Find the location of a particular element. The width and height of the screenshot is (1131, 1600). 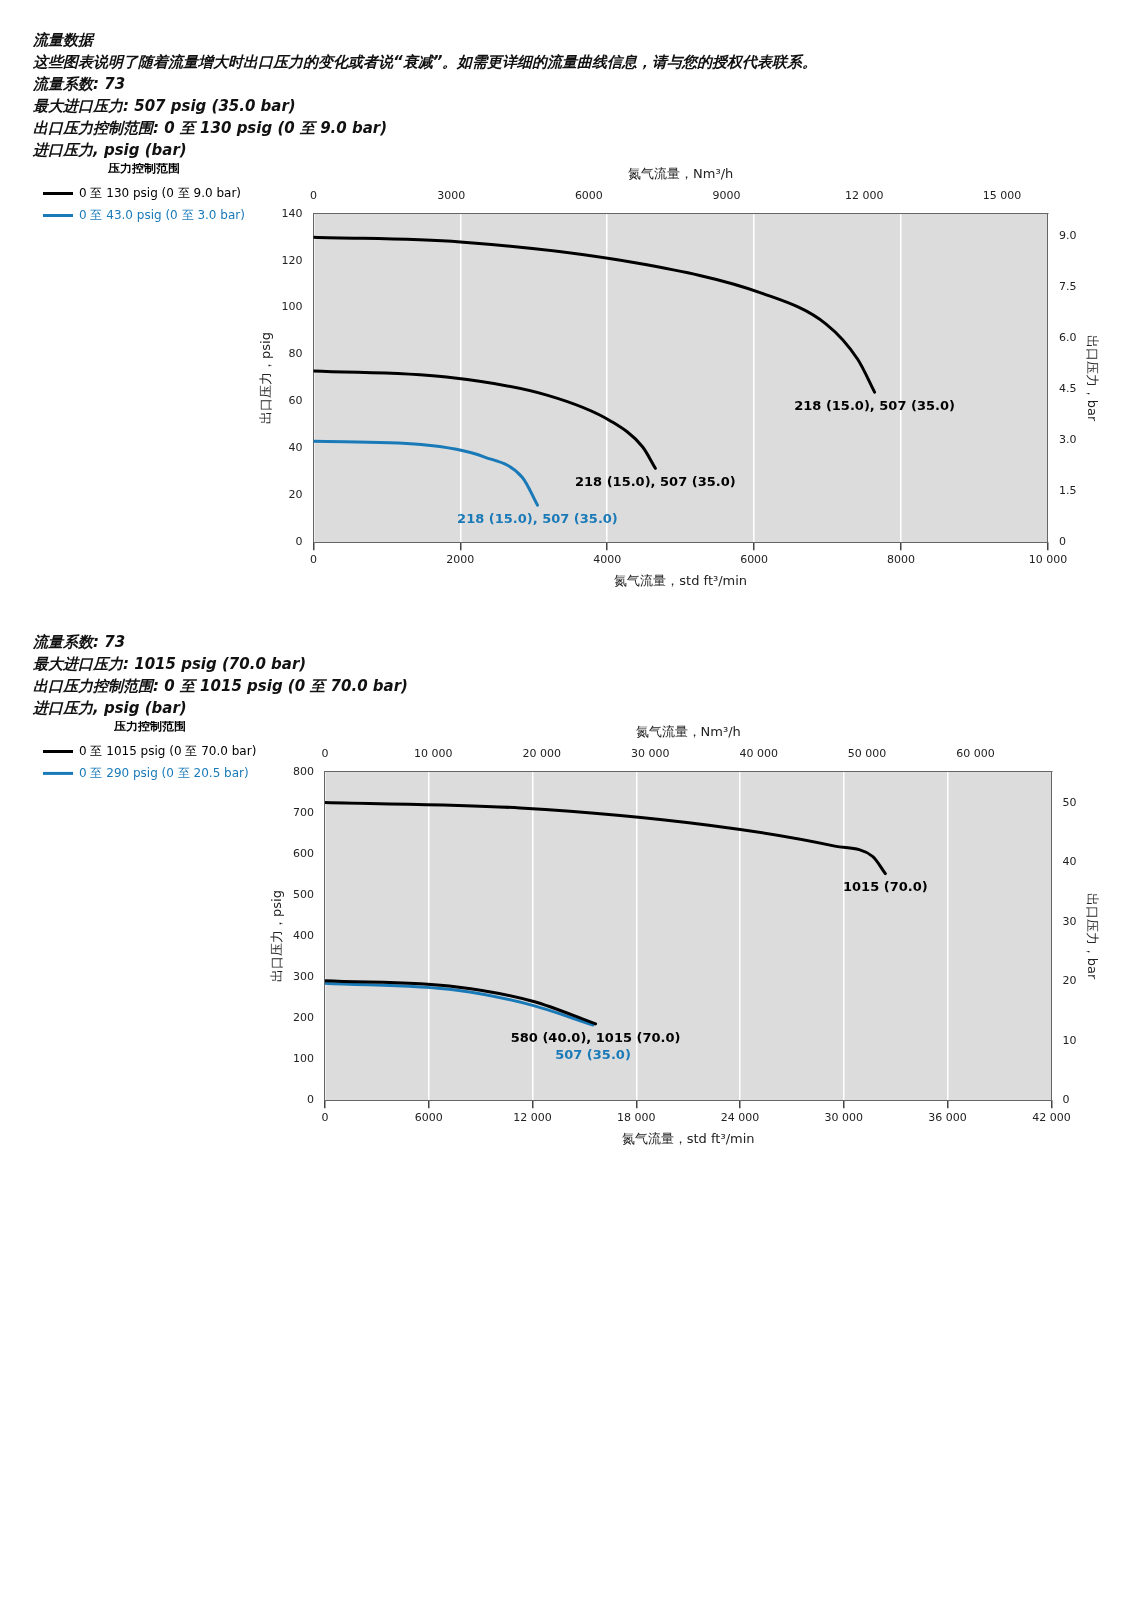

legend-label: 0 至 43.0 psig (0 至 3.0 bar) is located at coordinates (162, 214).